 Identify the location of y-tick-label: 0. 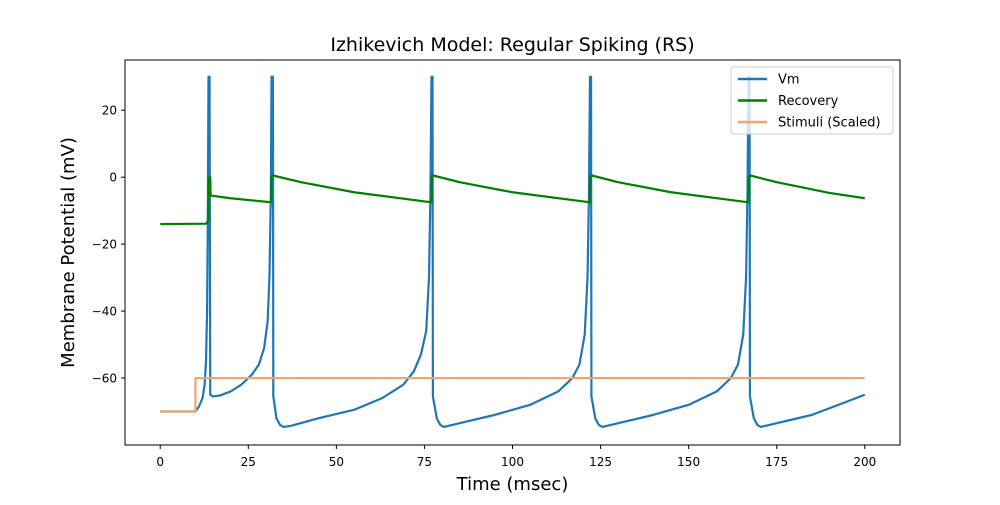
(113, 178).